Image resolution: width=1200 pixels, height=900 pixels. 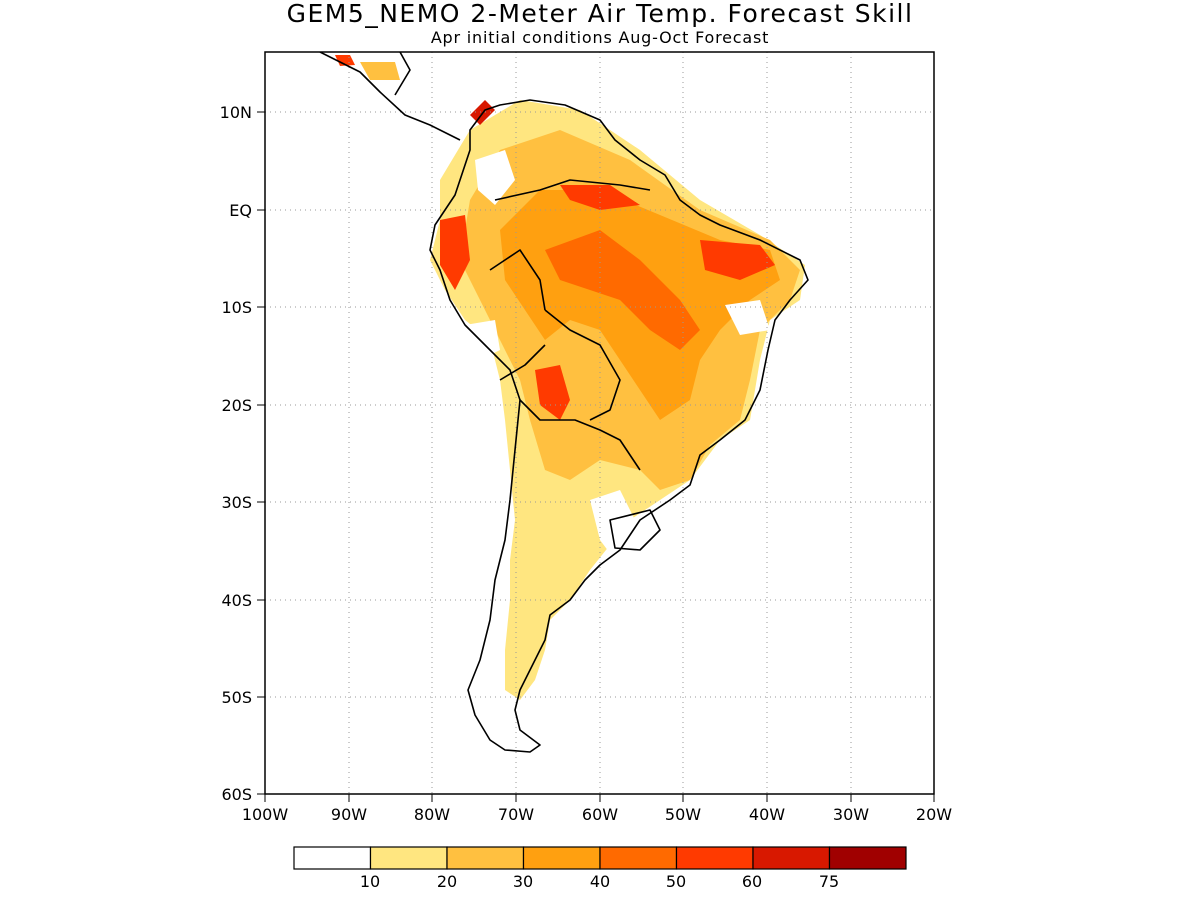 What do you see at coordinates (402, 74) in the screenshot?
I see `coastline-caribbean` at bounding box center [402, 74].